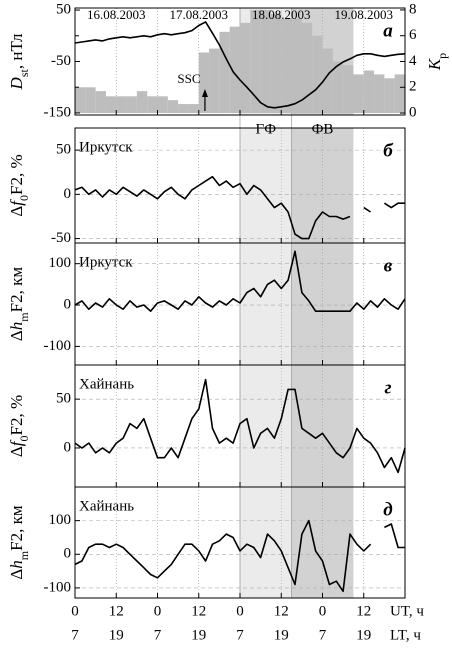 Image resolution: width=452 pixels, height=653 pixels. I want to click on panel-label: д, so click(387, 509).